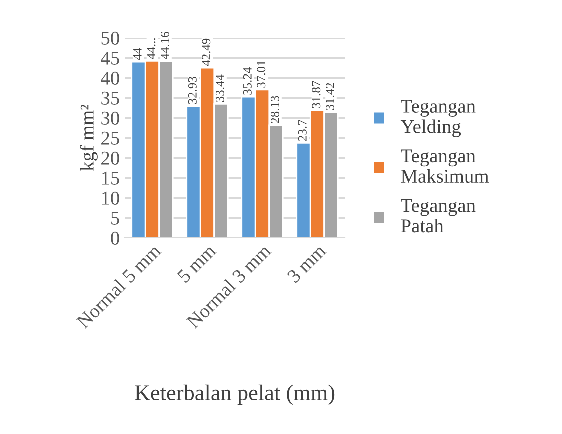 Image resolution: width=562 pixels, height=434 pixels. Describe the element at coordinates (275, 110) in the screenshot. I see `data-label: 28.13` at that location.